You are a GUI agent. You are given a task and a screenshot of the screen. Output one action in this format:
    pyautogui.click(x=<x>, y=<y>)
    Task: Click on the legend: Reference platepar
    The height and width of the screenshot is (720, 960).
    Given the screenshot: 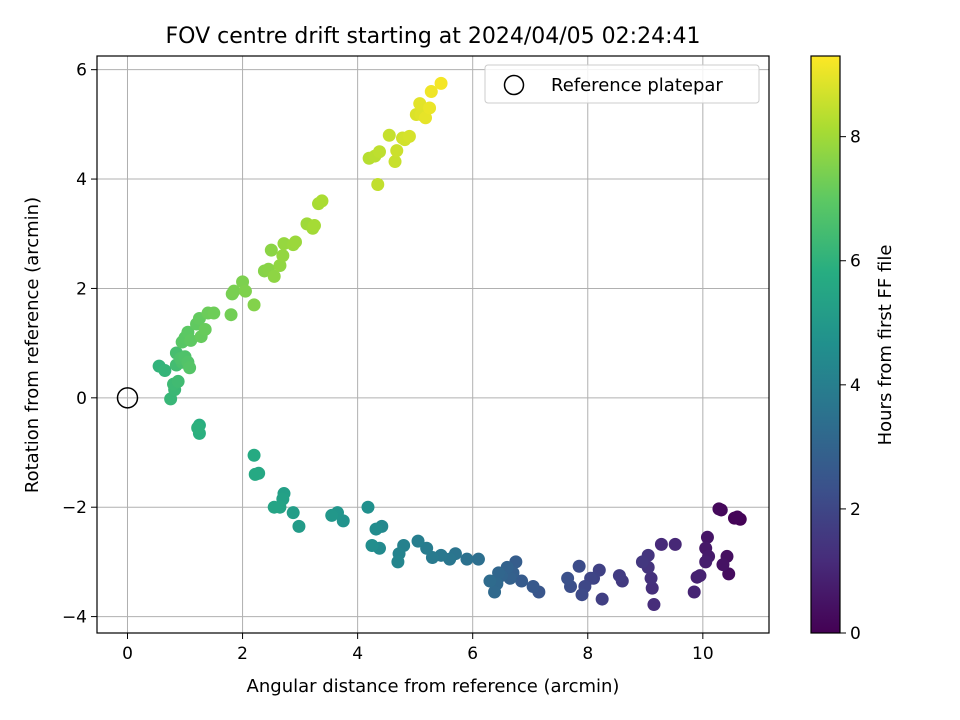 What is the action you would take?
    pyautogui.click(x=622, y=84)
    